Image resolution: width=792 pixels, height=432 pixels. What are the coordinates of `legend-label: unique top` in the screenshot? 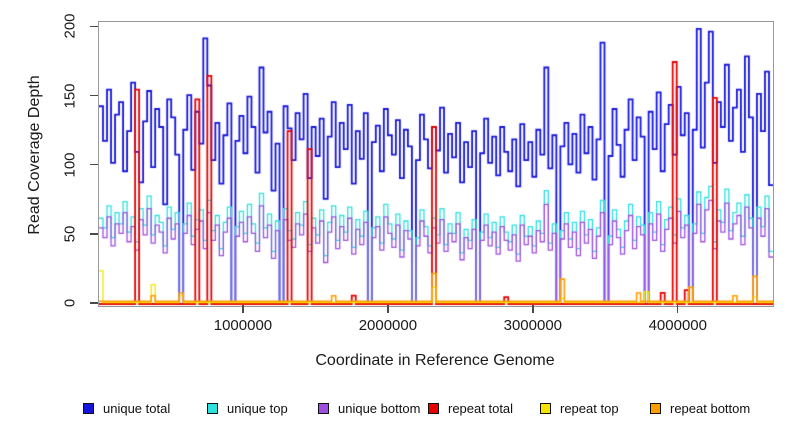 It's located at (257, 408).